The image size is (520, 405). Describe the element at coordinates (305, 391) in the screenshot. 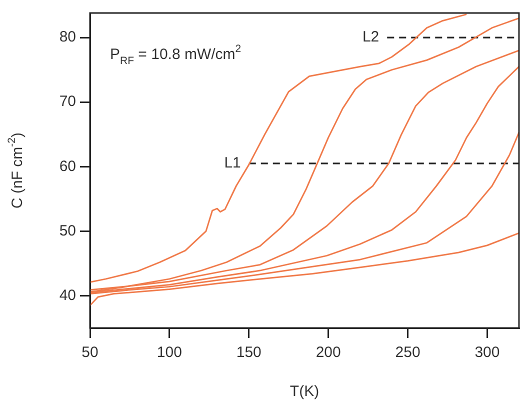

I see `x-axis-title: T(K)` at that location.